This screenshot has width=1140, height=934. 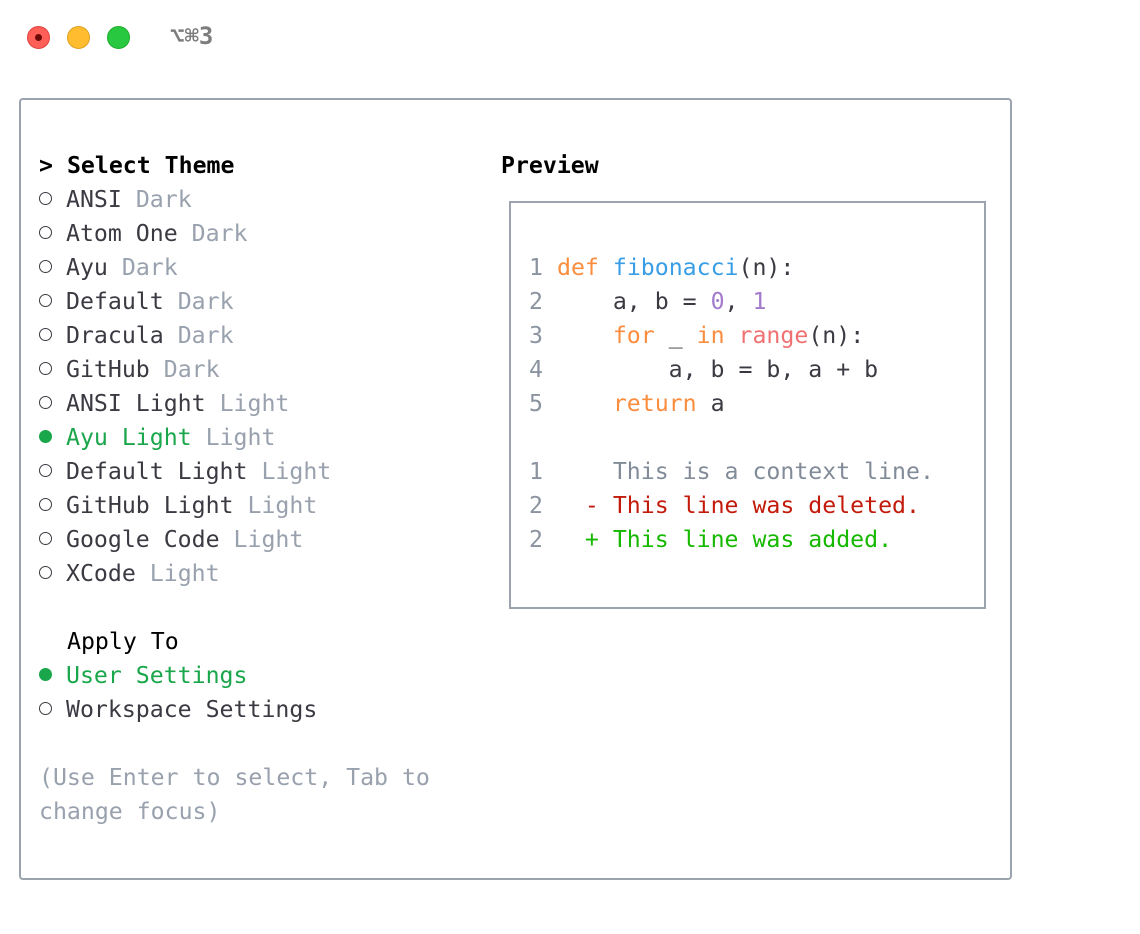 What do you see at coordinates (634, 301) in the screenshot?
I see `code-text: a, b =` at bounding box center [634, 301].